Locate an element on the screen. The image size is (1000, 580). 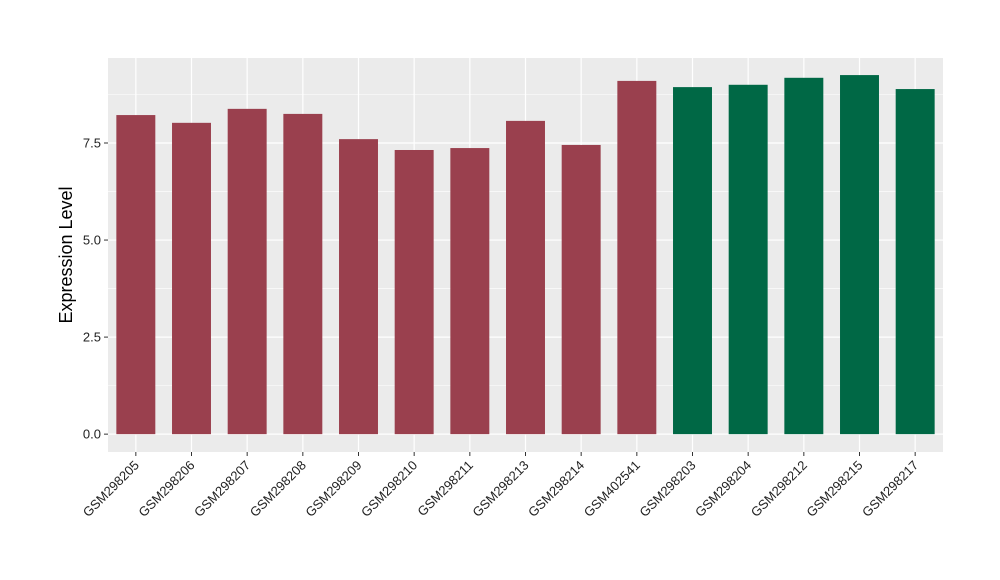
x-tick-label: GSM298209 is located at coordinates (333, 489).